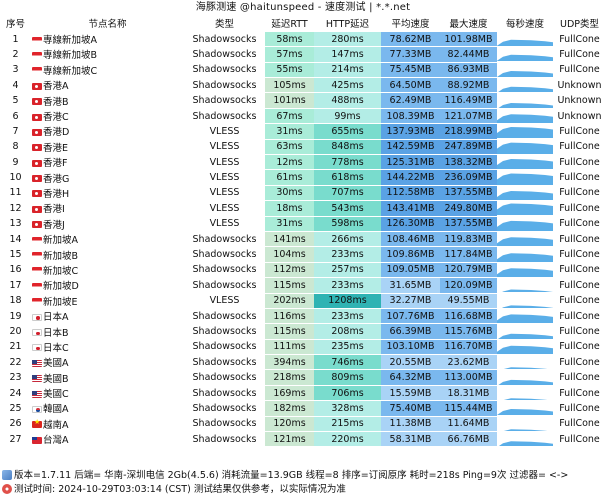 The image size is (606, 500). I want to click on avg-speed-value: 142.59MB, so click(410, 147).